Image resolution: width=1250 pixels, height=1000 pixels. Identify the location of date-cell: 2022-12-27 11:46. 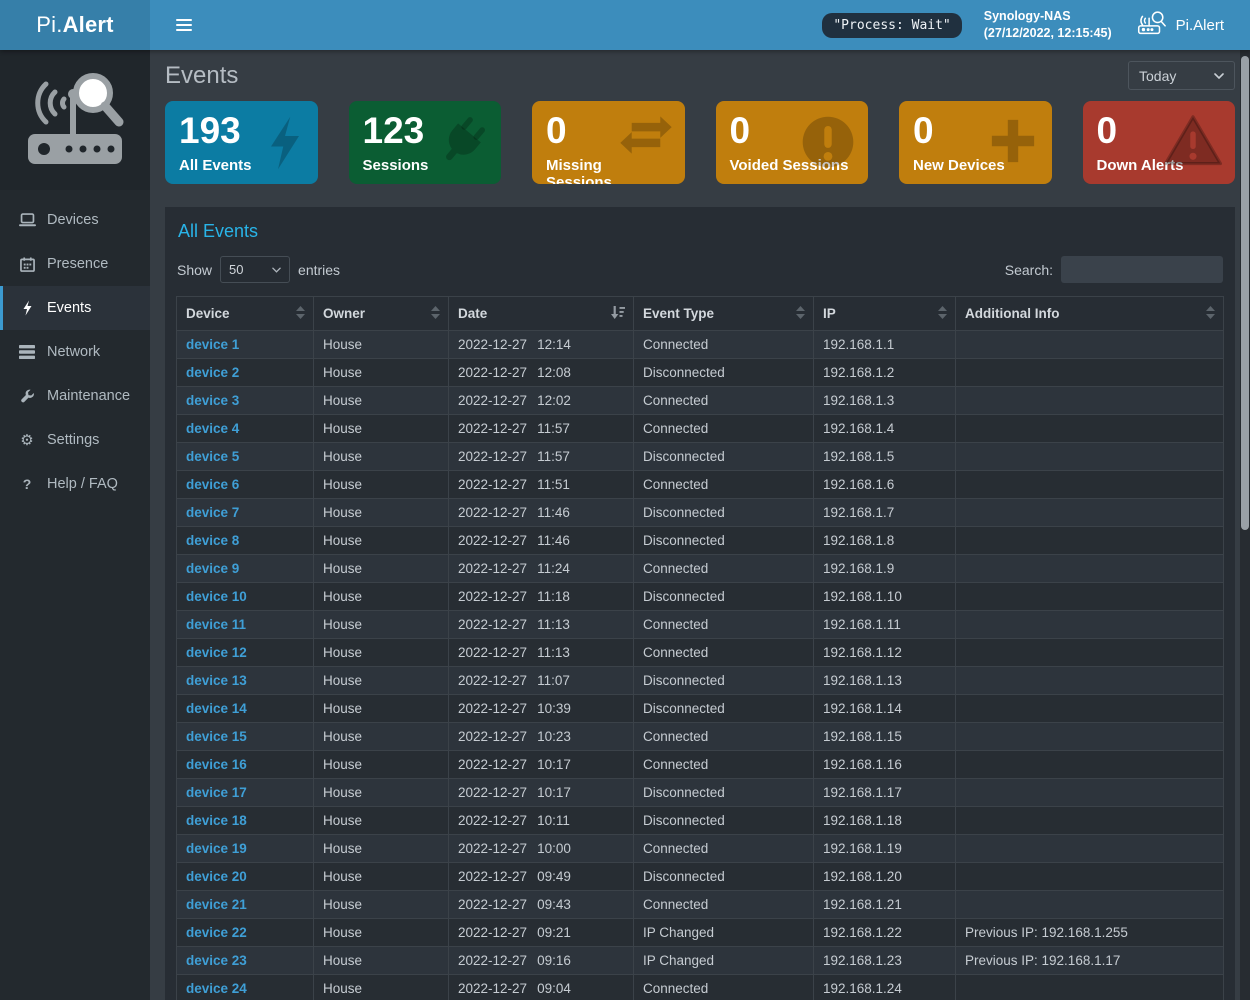
(541, 540).